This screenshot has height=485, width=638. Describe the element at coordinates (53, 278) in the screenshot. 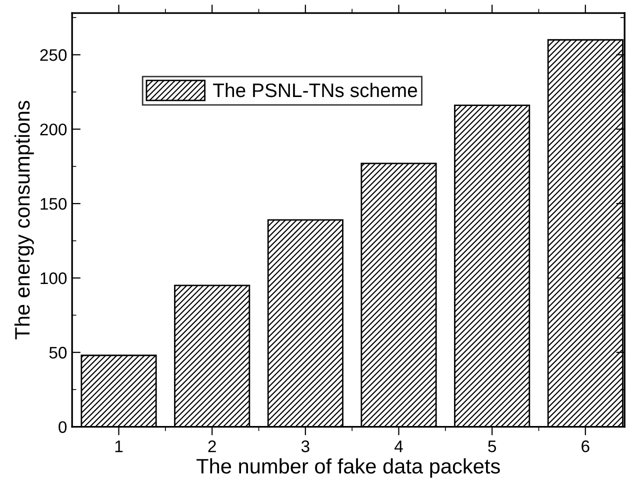

I see `y-tick-label: 100` at that location.